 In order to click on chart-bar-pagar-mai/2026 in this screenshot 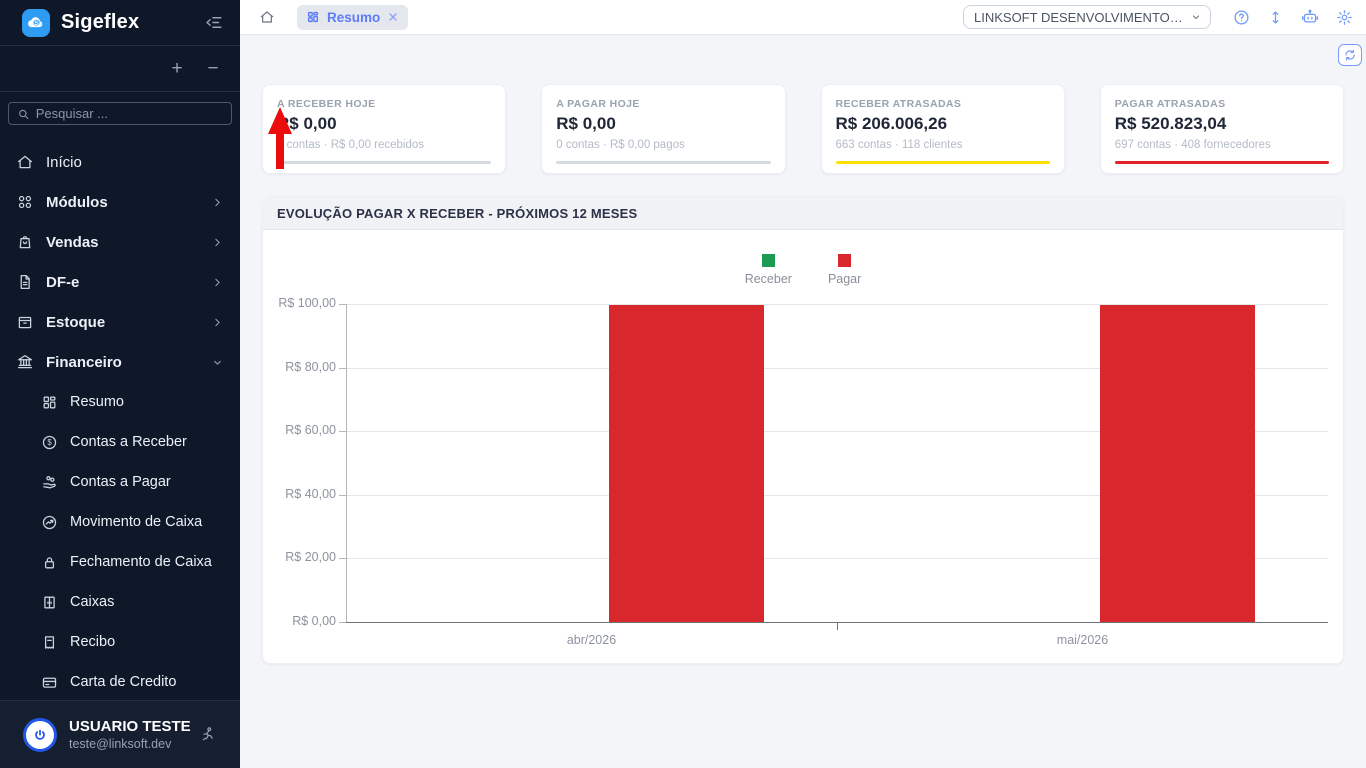, I will do `click(1177, 463)`.